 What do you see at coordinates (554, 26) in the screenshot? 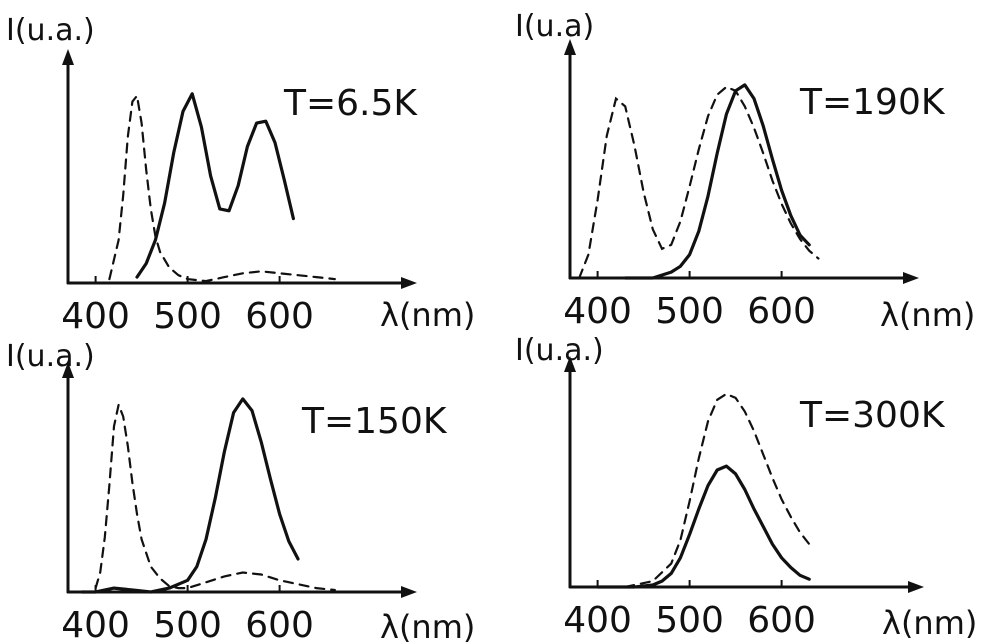
I see `y-axis-label: I(u.a)` at bounding box center [554, 26].